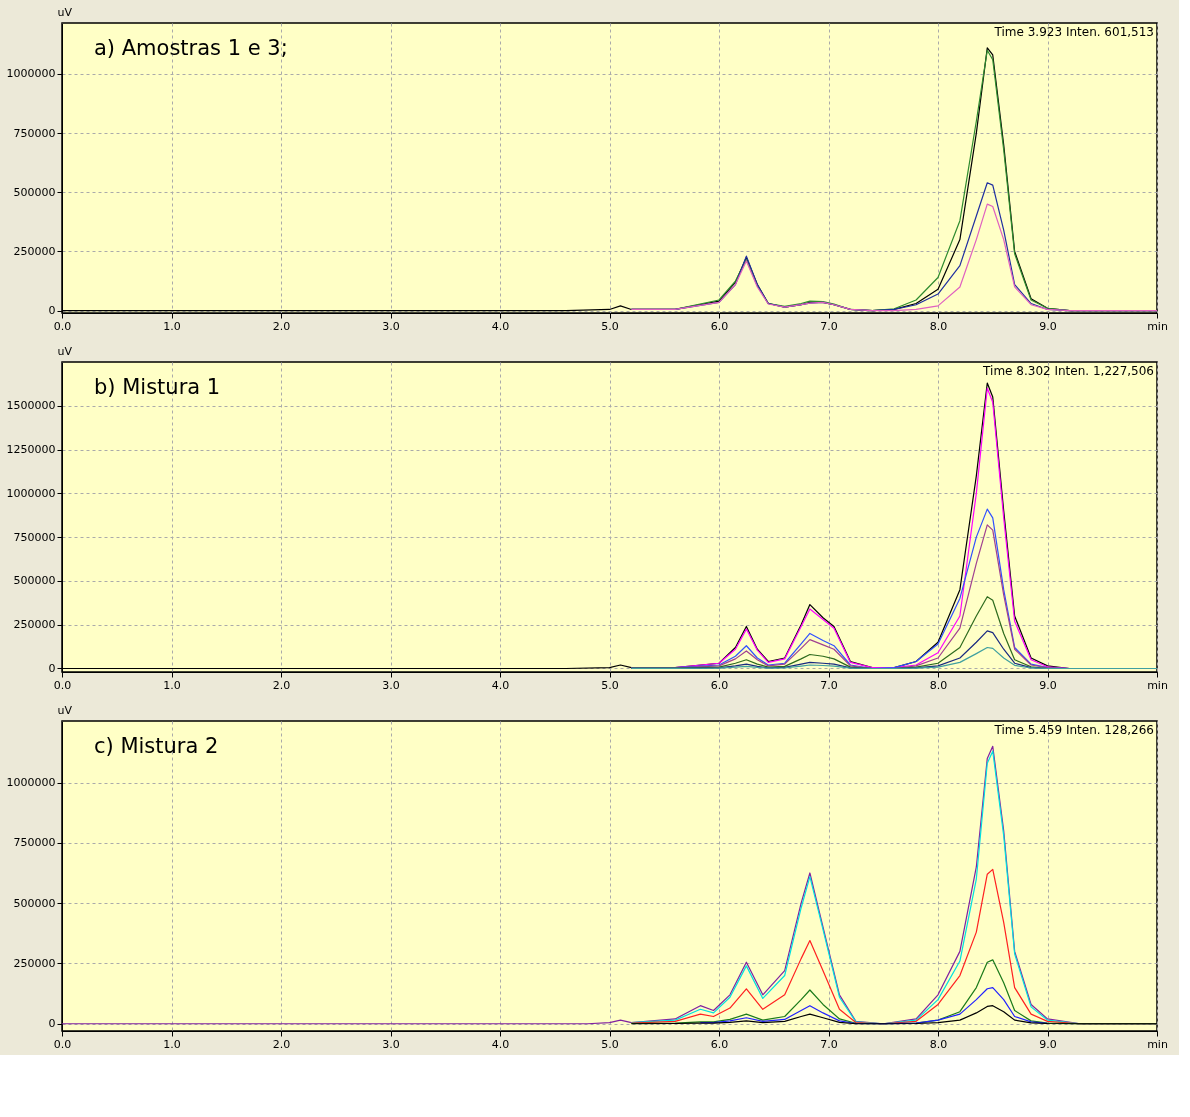 The width and height of the screenshot is (1190, 1117). Describe the element at coordinates (1068, 371) in the screenshot. I see `annotation: Time 8.302 Inten. 1,227,506` at that location.